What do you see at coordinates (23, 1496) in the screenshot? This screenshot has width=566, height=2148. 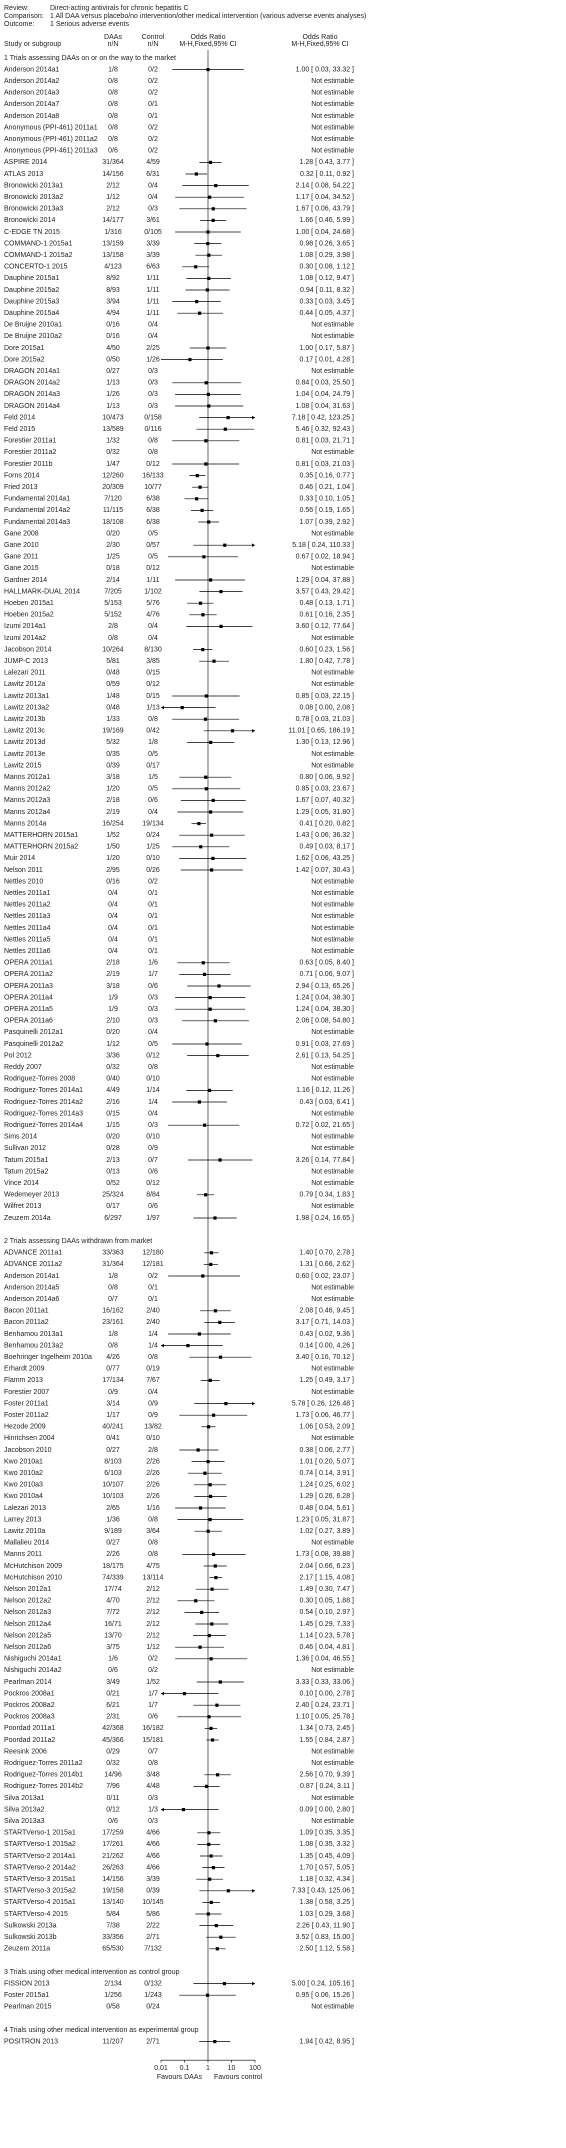 I see `study-name: Kwo 2010a4` at bounding box center [23, 1496].